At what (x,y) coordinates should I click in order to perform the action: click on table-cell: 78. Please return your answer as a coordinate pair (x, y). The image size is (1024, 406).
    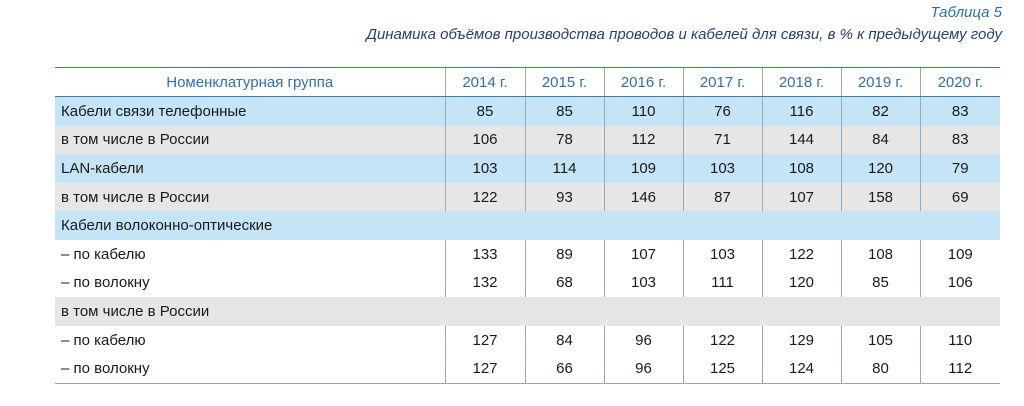
    Looking at the image, I should click on (564, 140).